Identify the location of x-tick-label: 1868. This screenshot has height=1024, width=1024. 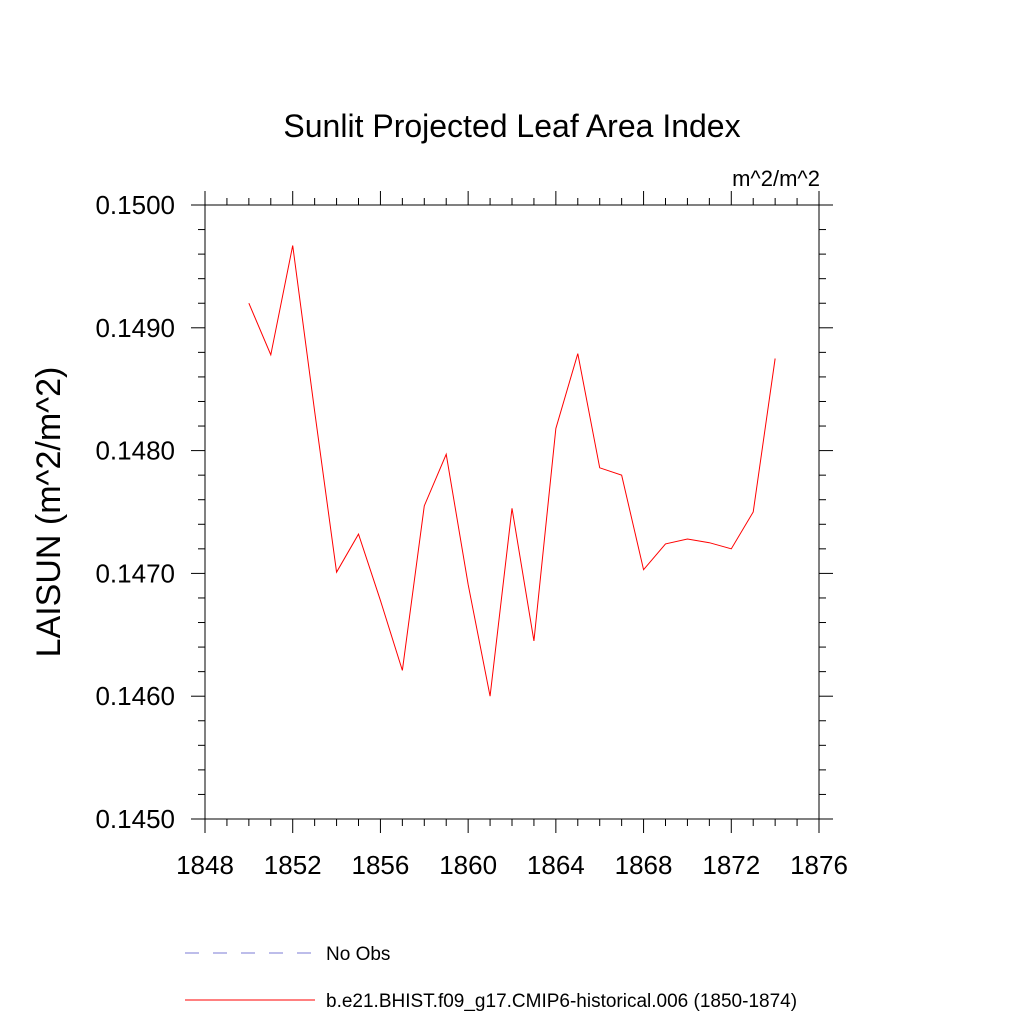
(644, 865).